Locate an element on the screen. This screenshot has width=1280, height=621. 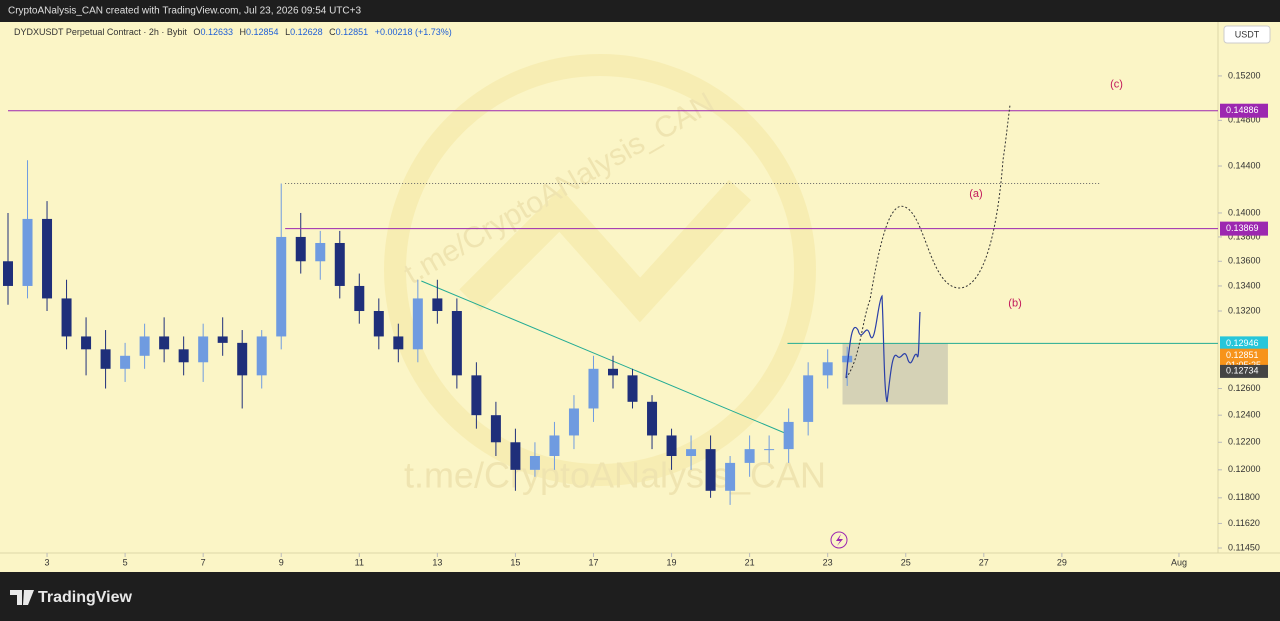
y-tick-label: 0.12200 is located at coordinates (1244, 442).